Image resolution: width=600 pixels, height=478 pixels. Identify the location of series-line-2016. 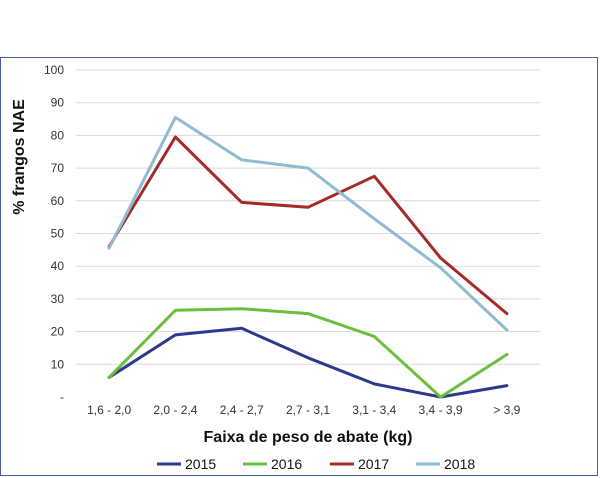
(308, 353).